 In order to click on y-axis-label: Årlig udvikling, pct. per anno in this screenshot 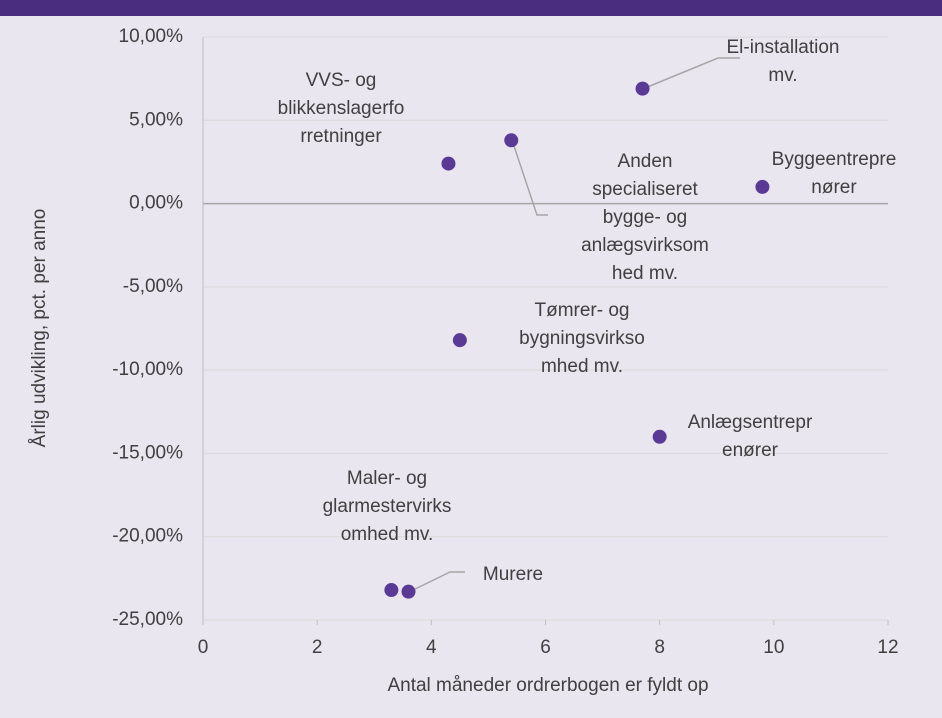, I will do `click(39, 328)`.